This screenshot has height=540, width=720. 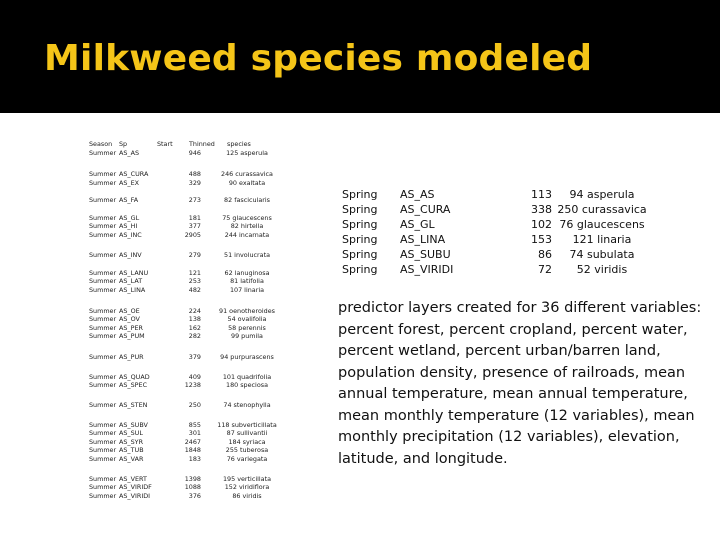 What do you see at coordinates (194, 218) in the screenshot?
I see `start-count-cell: 181` at bounding box center [194, 218].